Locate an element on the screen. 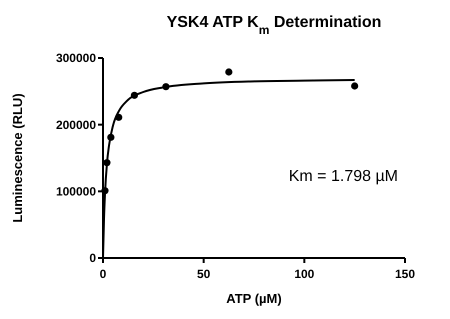  y-tick-label: 200000 is located at coordinates (76, 125).